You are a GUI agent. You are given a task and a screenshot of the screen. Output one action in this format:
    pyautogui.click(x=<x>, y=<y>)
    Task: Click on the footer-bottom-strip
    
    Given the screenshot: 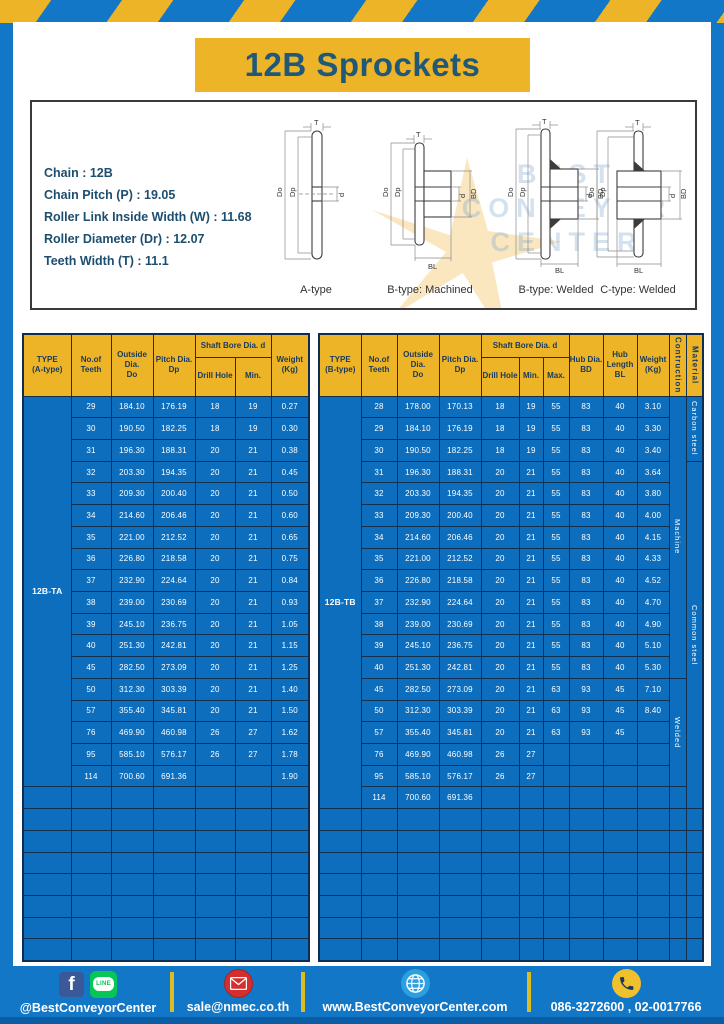 What is the action you would take?
    pyautogui.click(x=362, y=1020)
    